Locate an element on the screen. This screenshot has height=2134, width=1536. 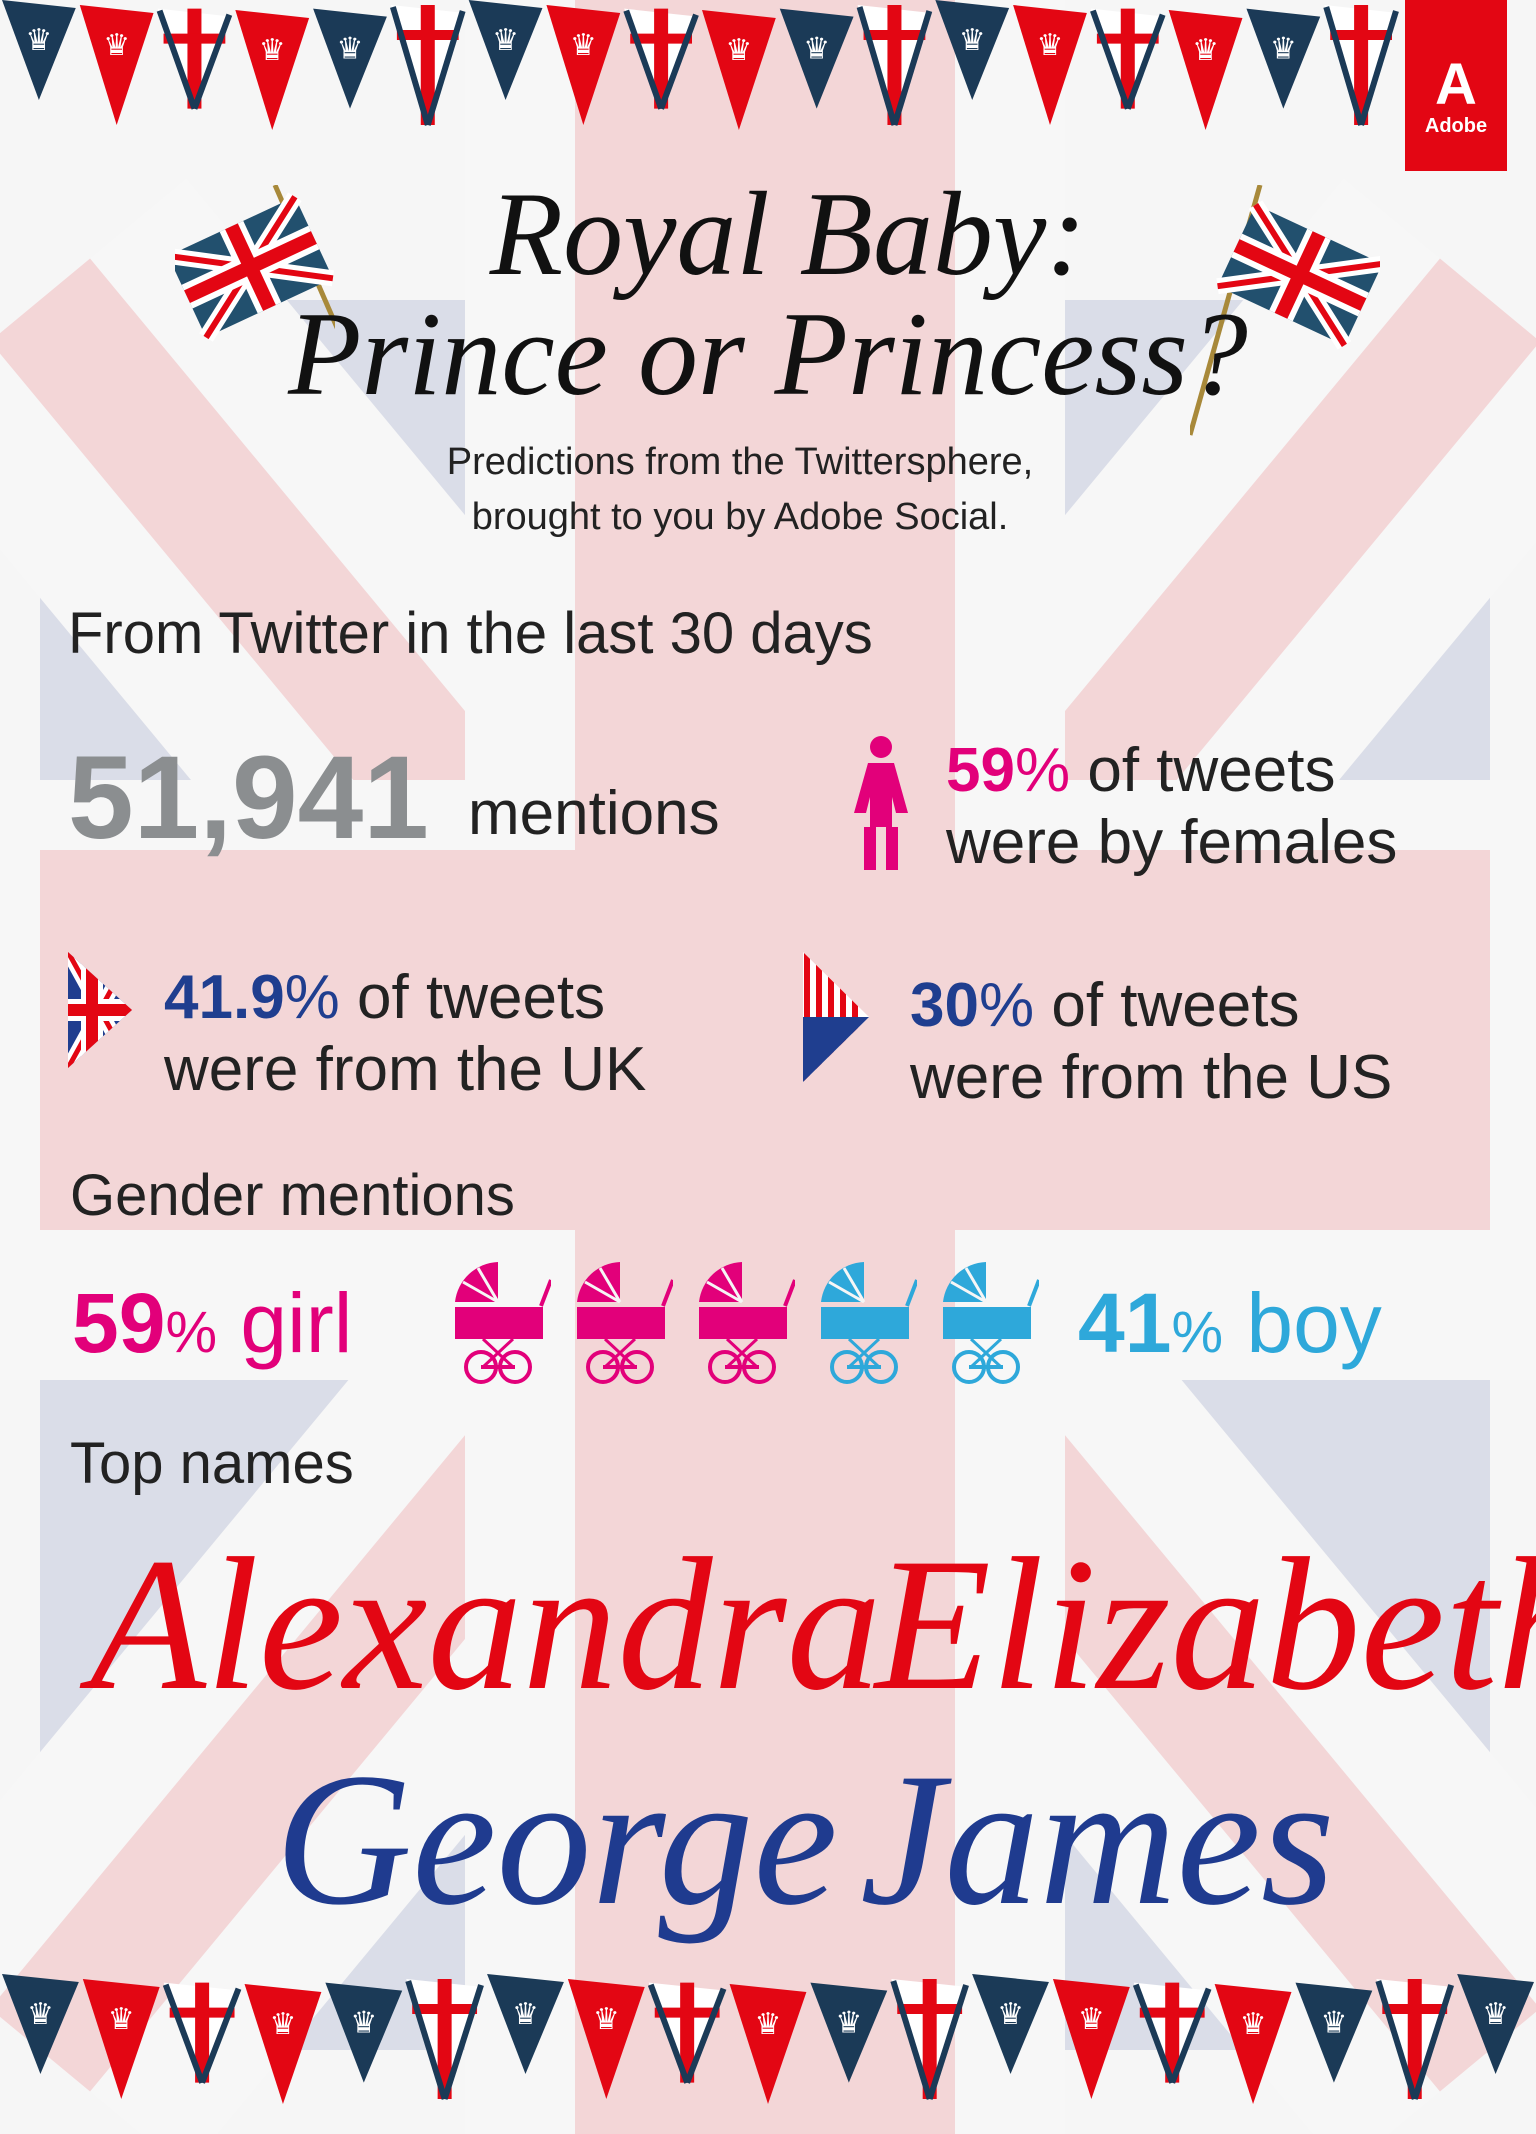
adobe-a-icon: A is located at coordinates (1456, 84).